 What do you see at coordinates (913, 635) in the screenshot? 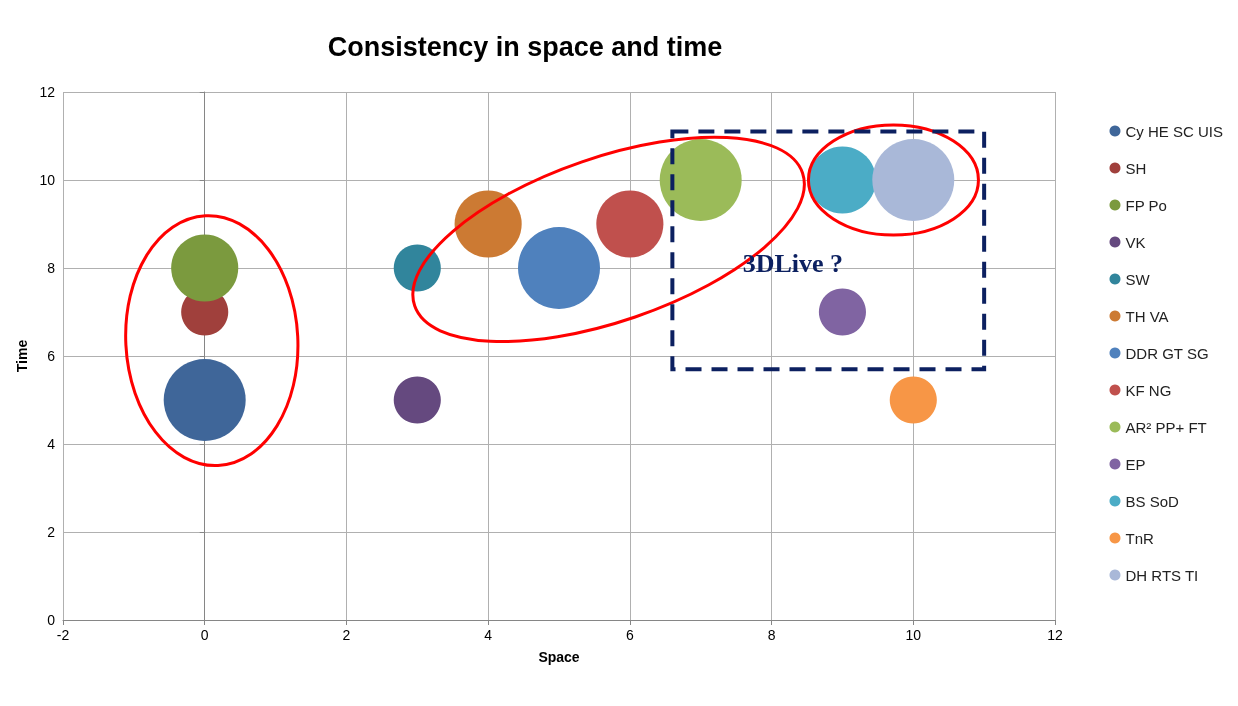
I see `x-tick-label: 10` at bounding box center [913, 635].